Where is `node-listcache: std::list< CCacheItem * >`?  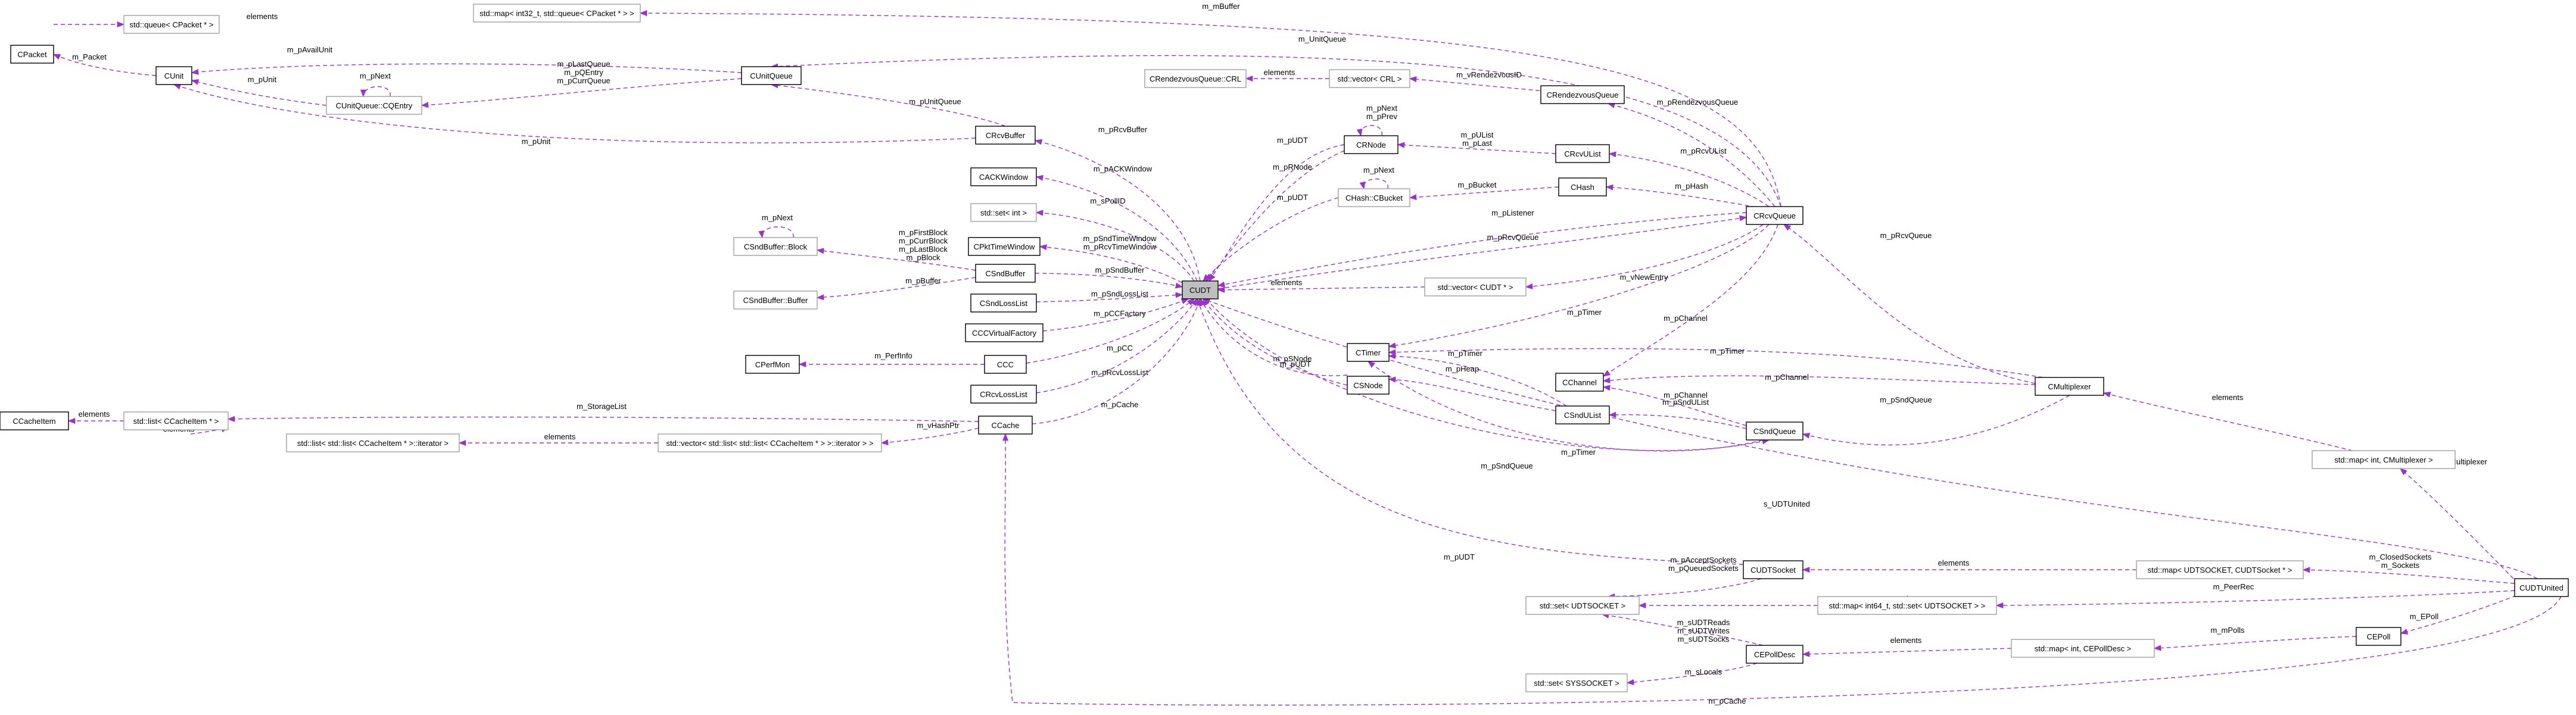
node-listcache: std::list< CCacheItem * > is located at coordinates (176, 421).